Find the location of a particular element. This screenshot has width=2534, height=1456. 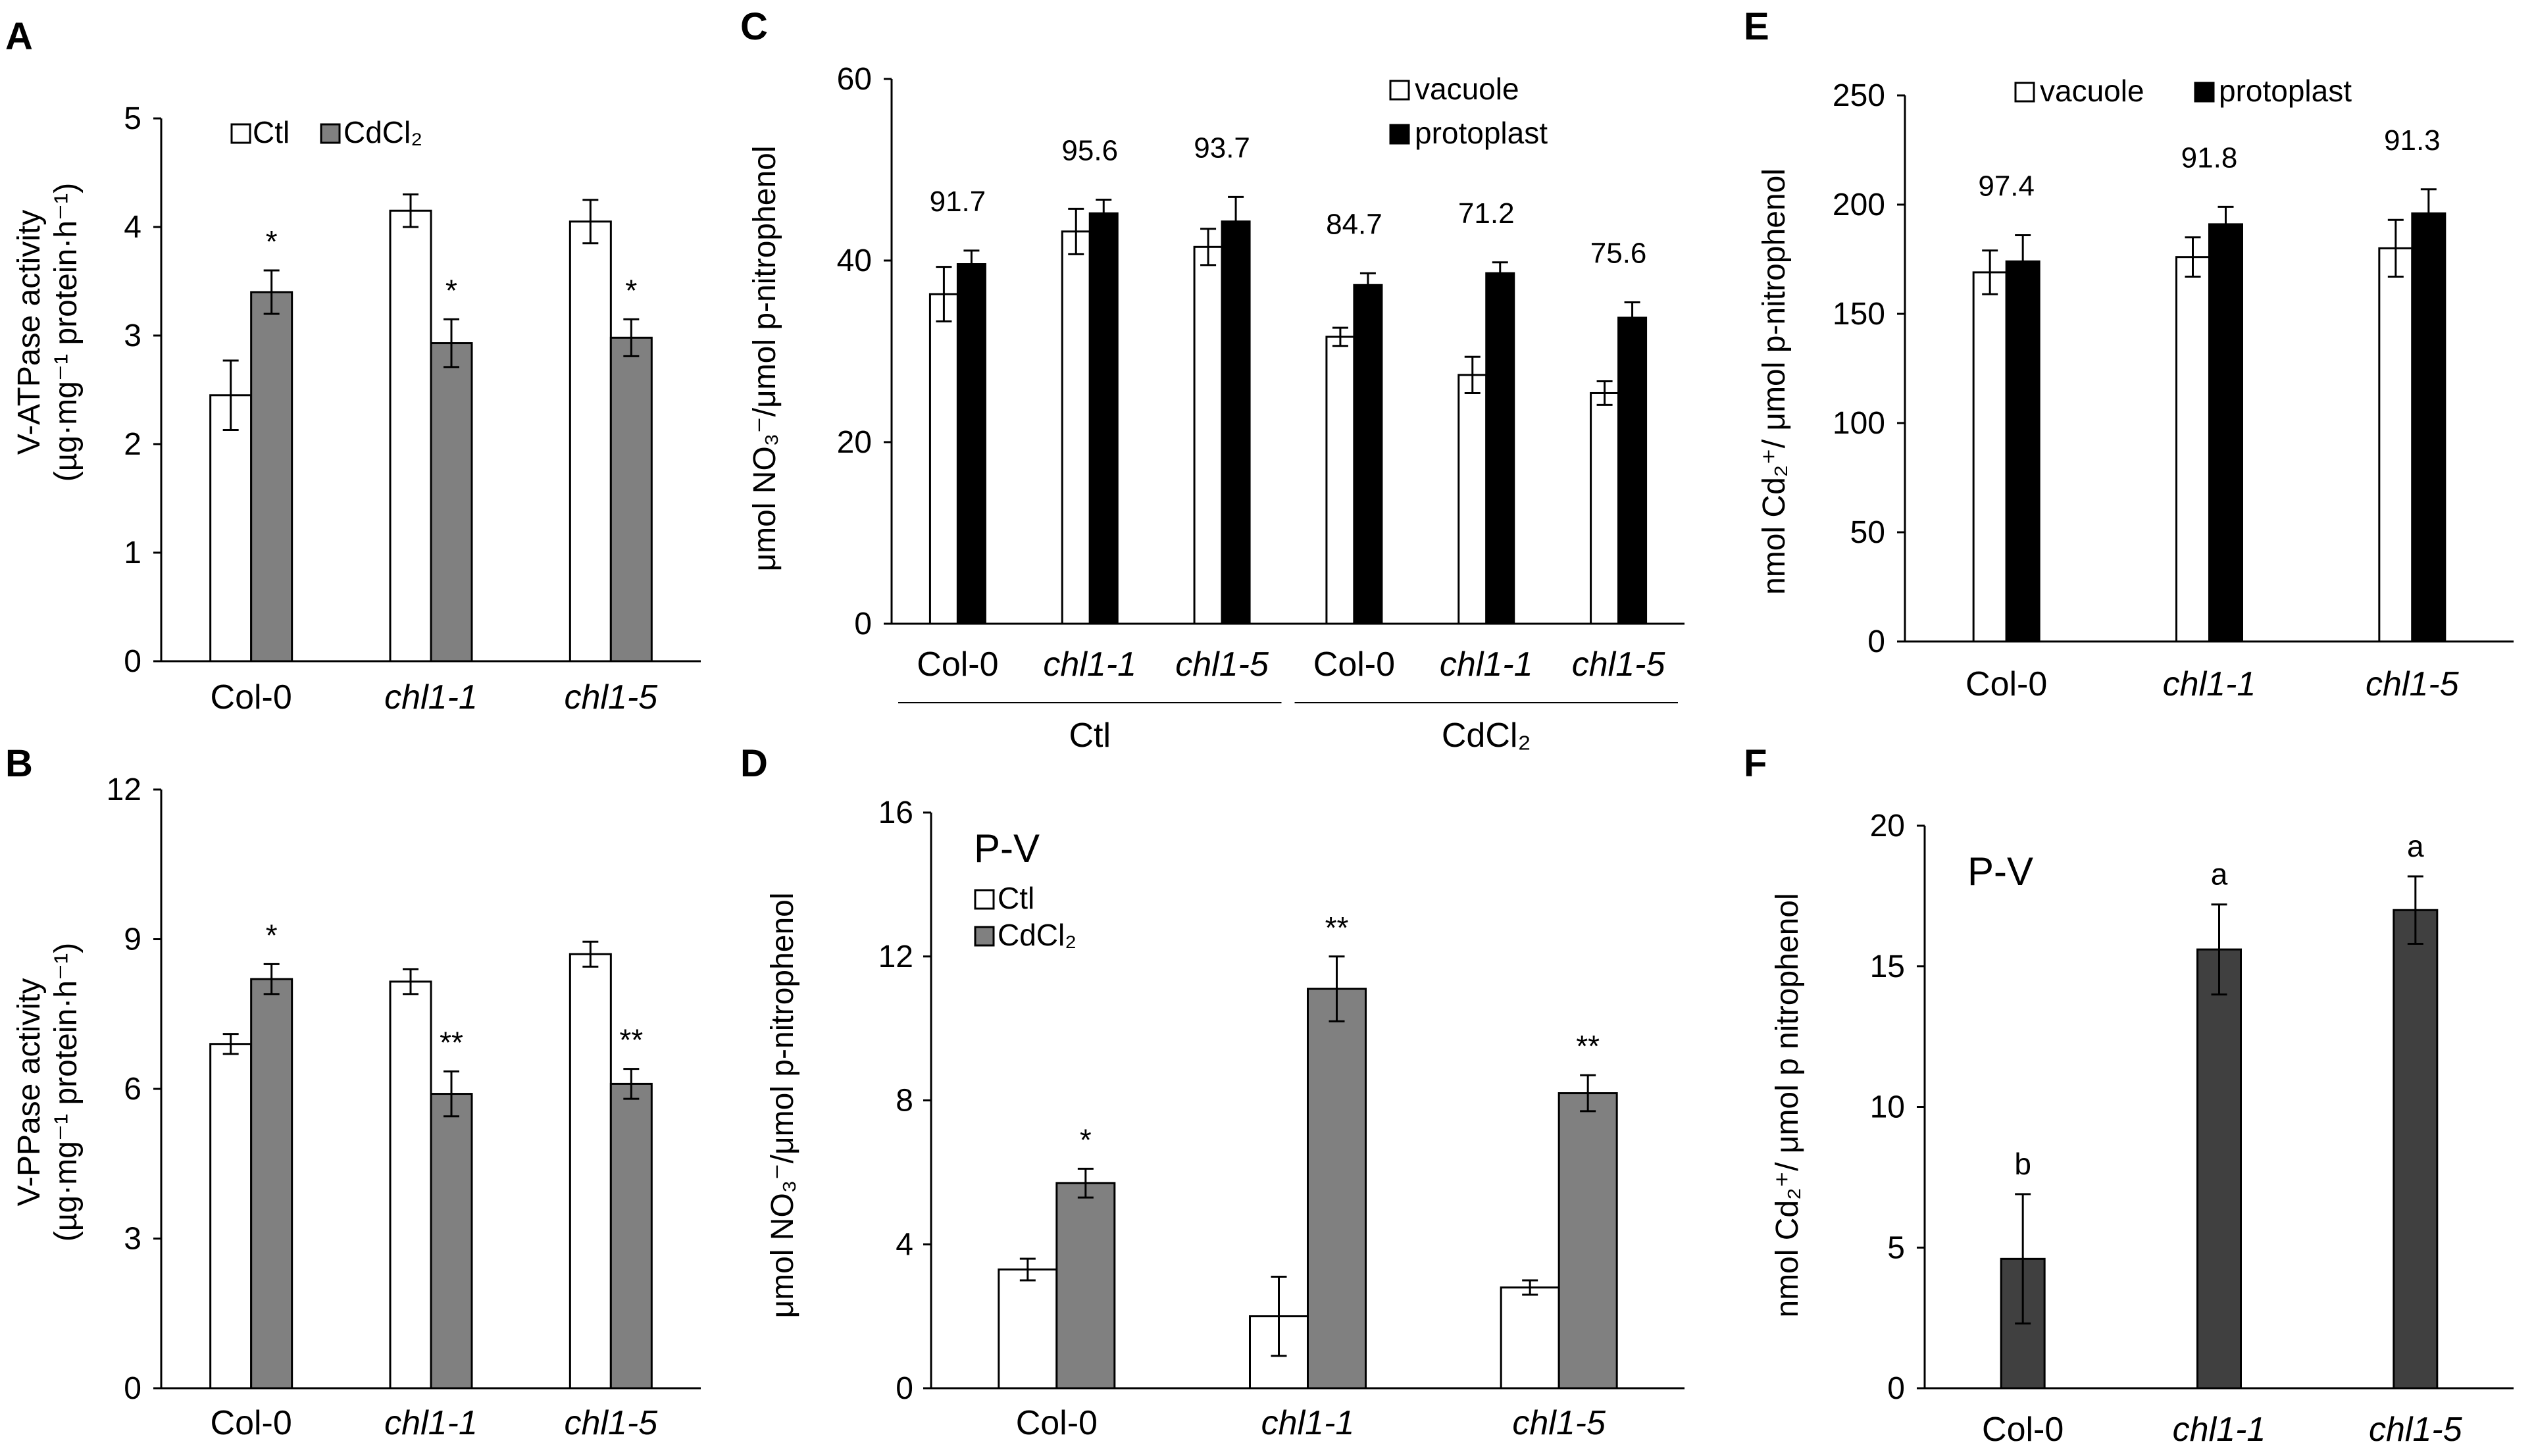

significance-letter: b is located at coordinates (2022, 1164).